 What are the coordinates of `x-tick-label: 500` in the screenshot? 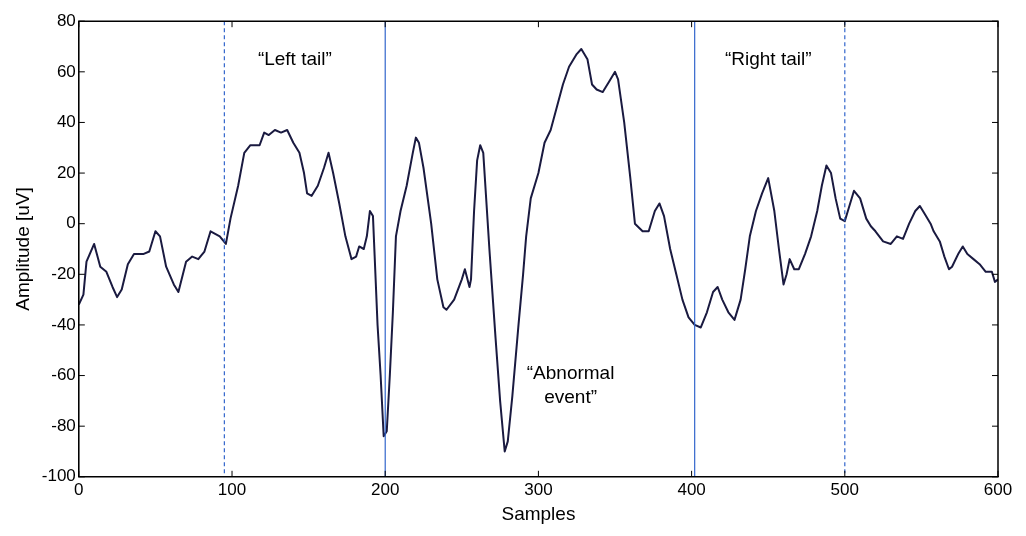 It's located at (844, 489).